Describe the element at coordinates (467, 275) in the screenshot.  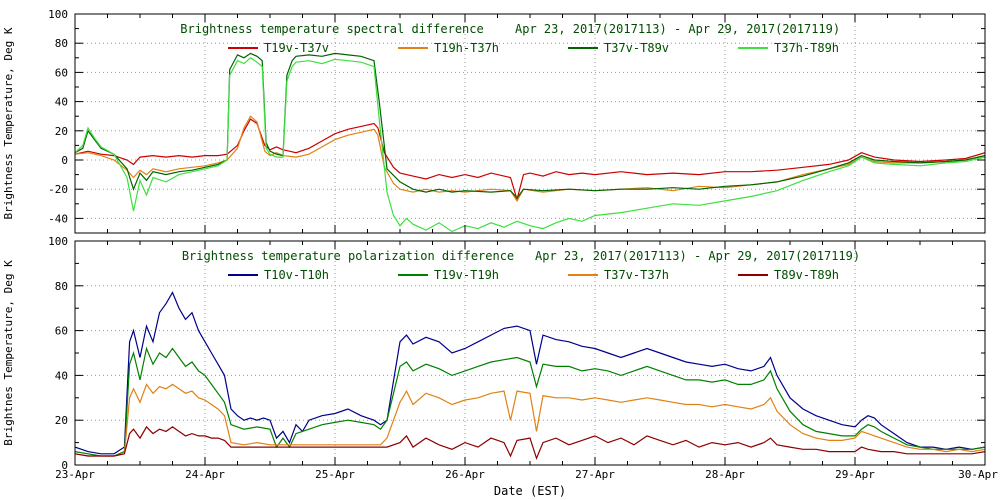
I see `legend-label: T19v-T19h` at that location.